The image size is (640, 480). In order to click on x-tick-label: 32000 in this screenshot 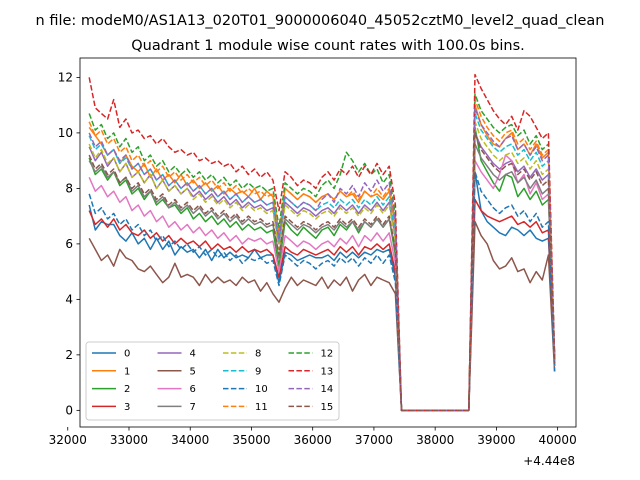, I will do `click(68, 440)`.